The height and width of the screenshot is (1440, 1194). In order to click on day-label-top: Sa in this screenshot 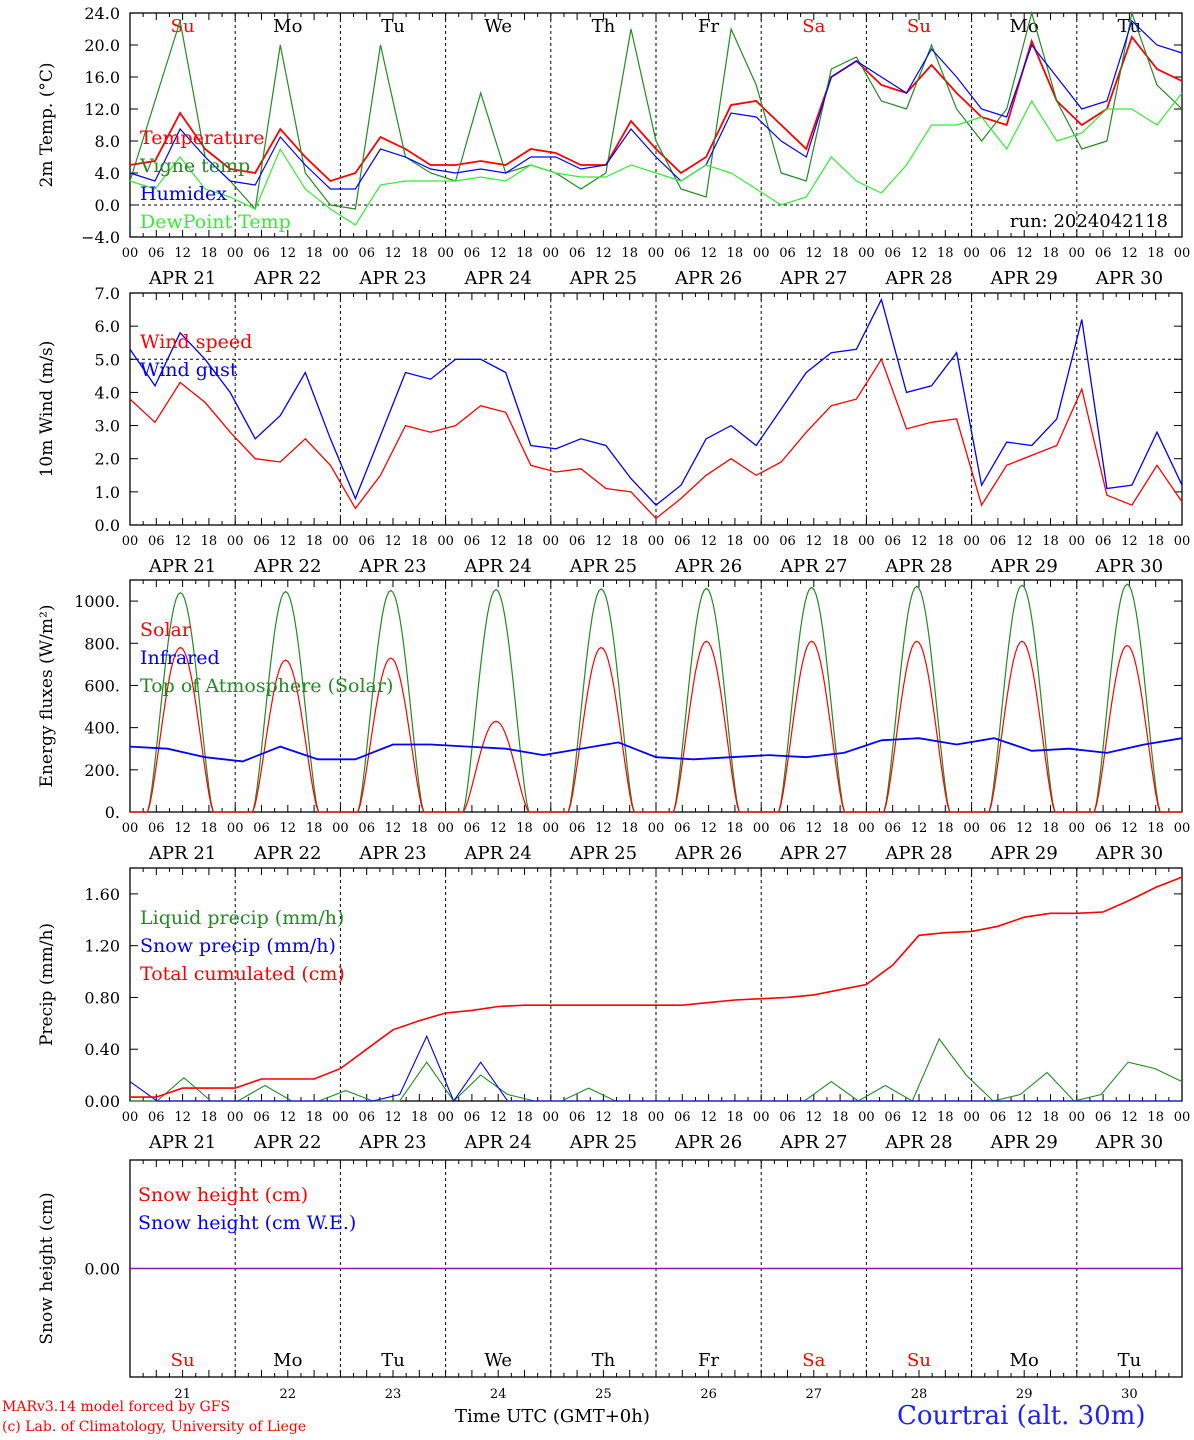, I will do `click(813, 26)`.